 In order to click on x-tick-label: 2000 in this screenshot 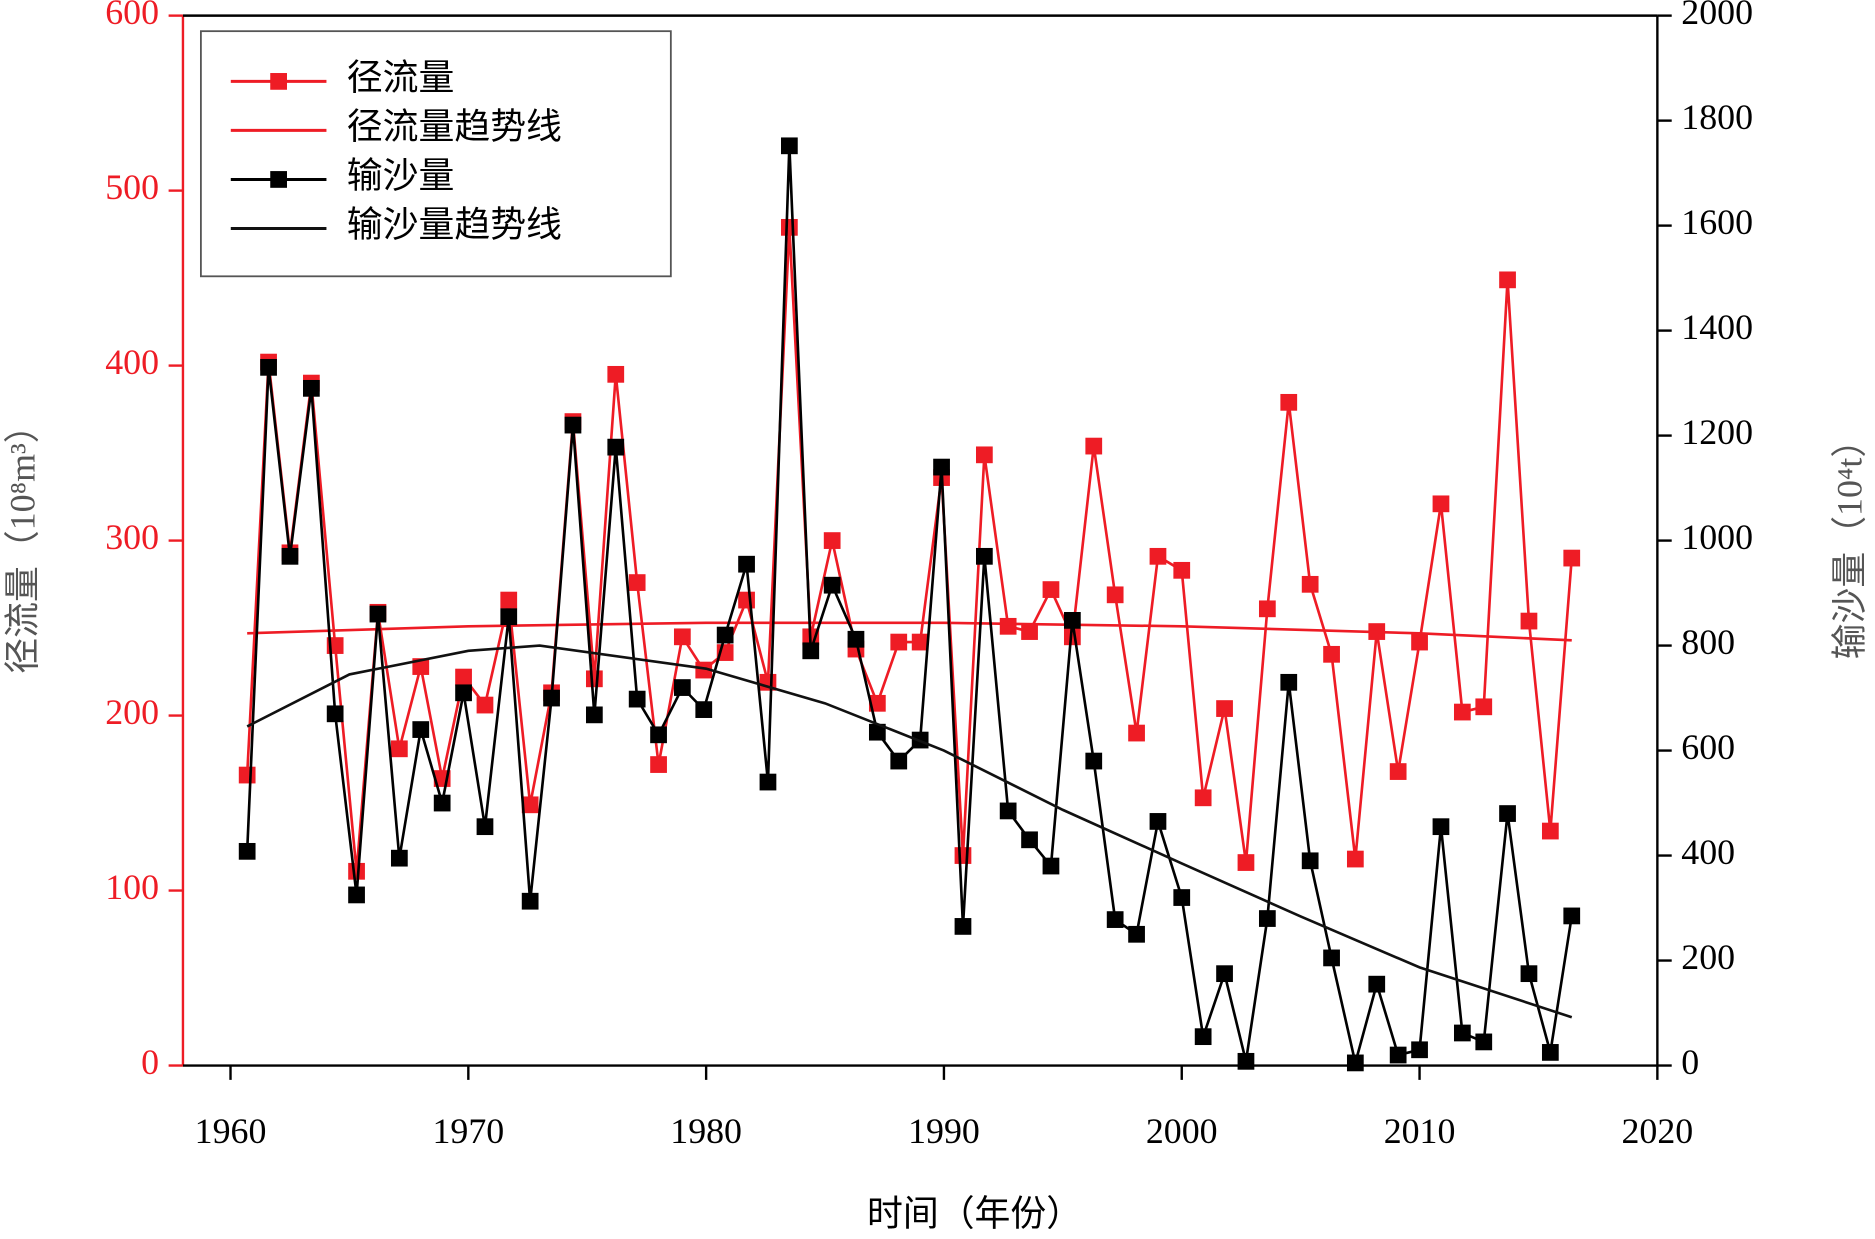, I will do `click(1182, 1131)`.